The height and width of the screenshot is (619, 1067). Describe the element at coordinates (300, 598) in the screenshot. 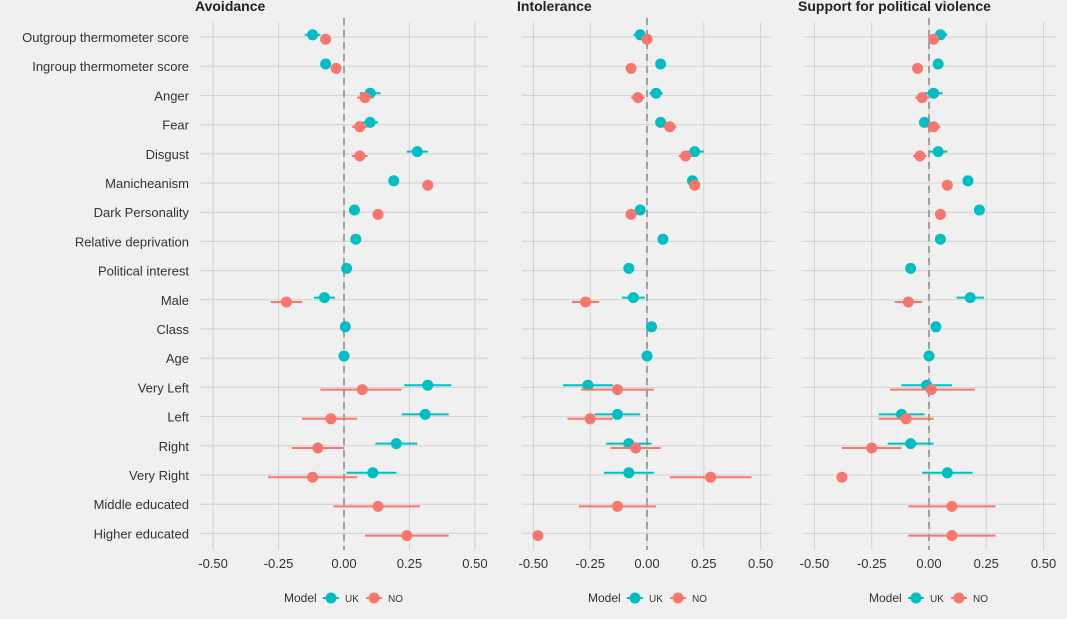

I see `legend-title: Model` at that location.